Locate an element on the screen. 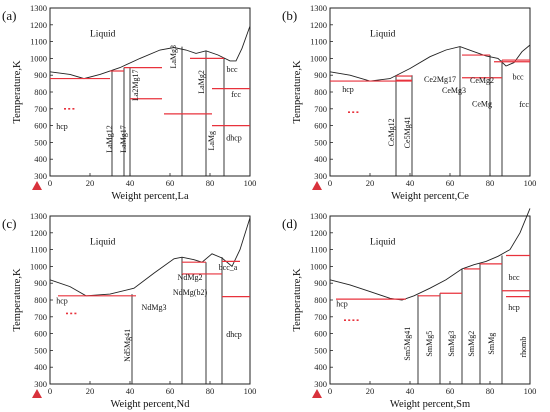  phase-label: CeMg is located at coordinates (482, 103).